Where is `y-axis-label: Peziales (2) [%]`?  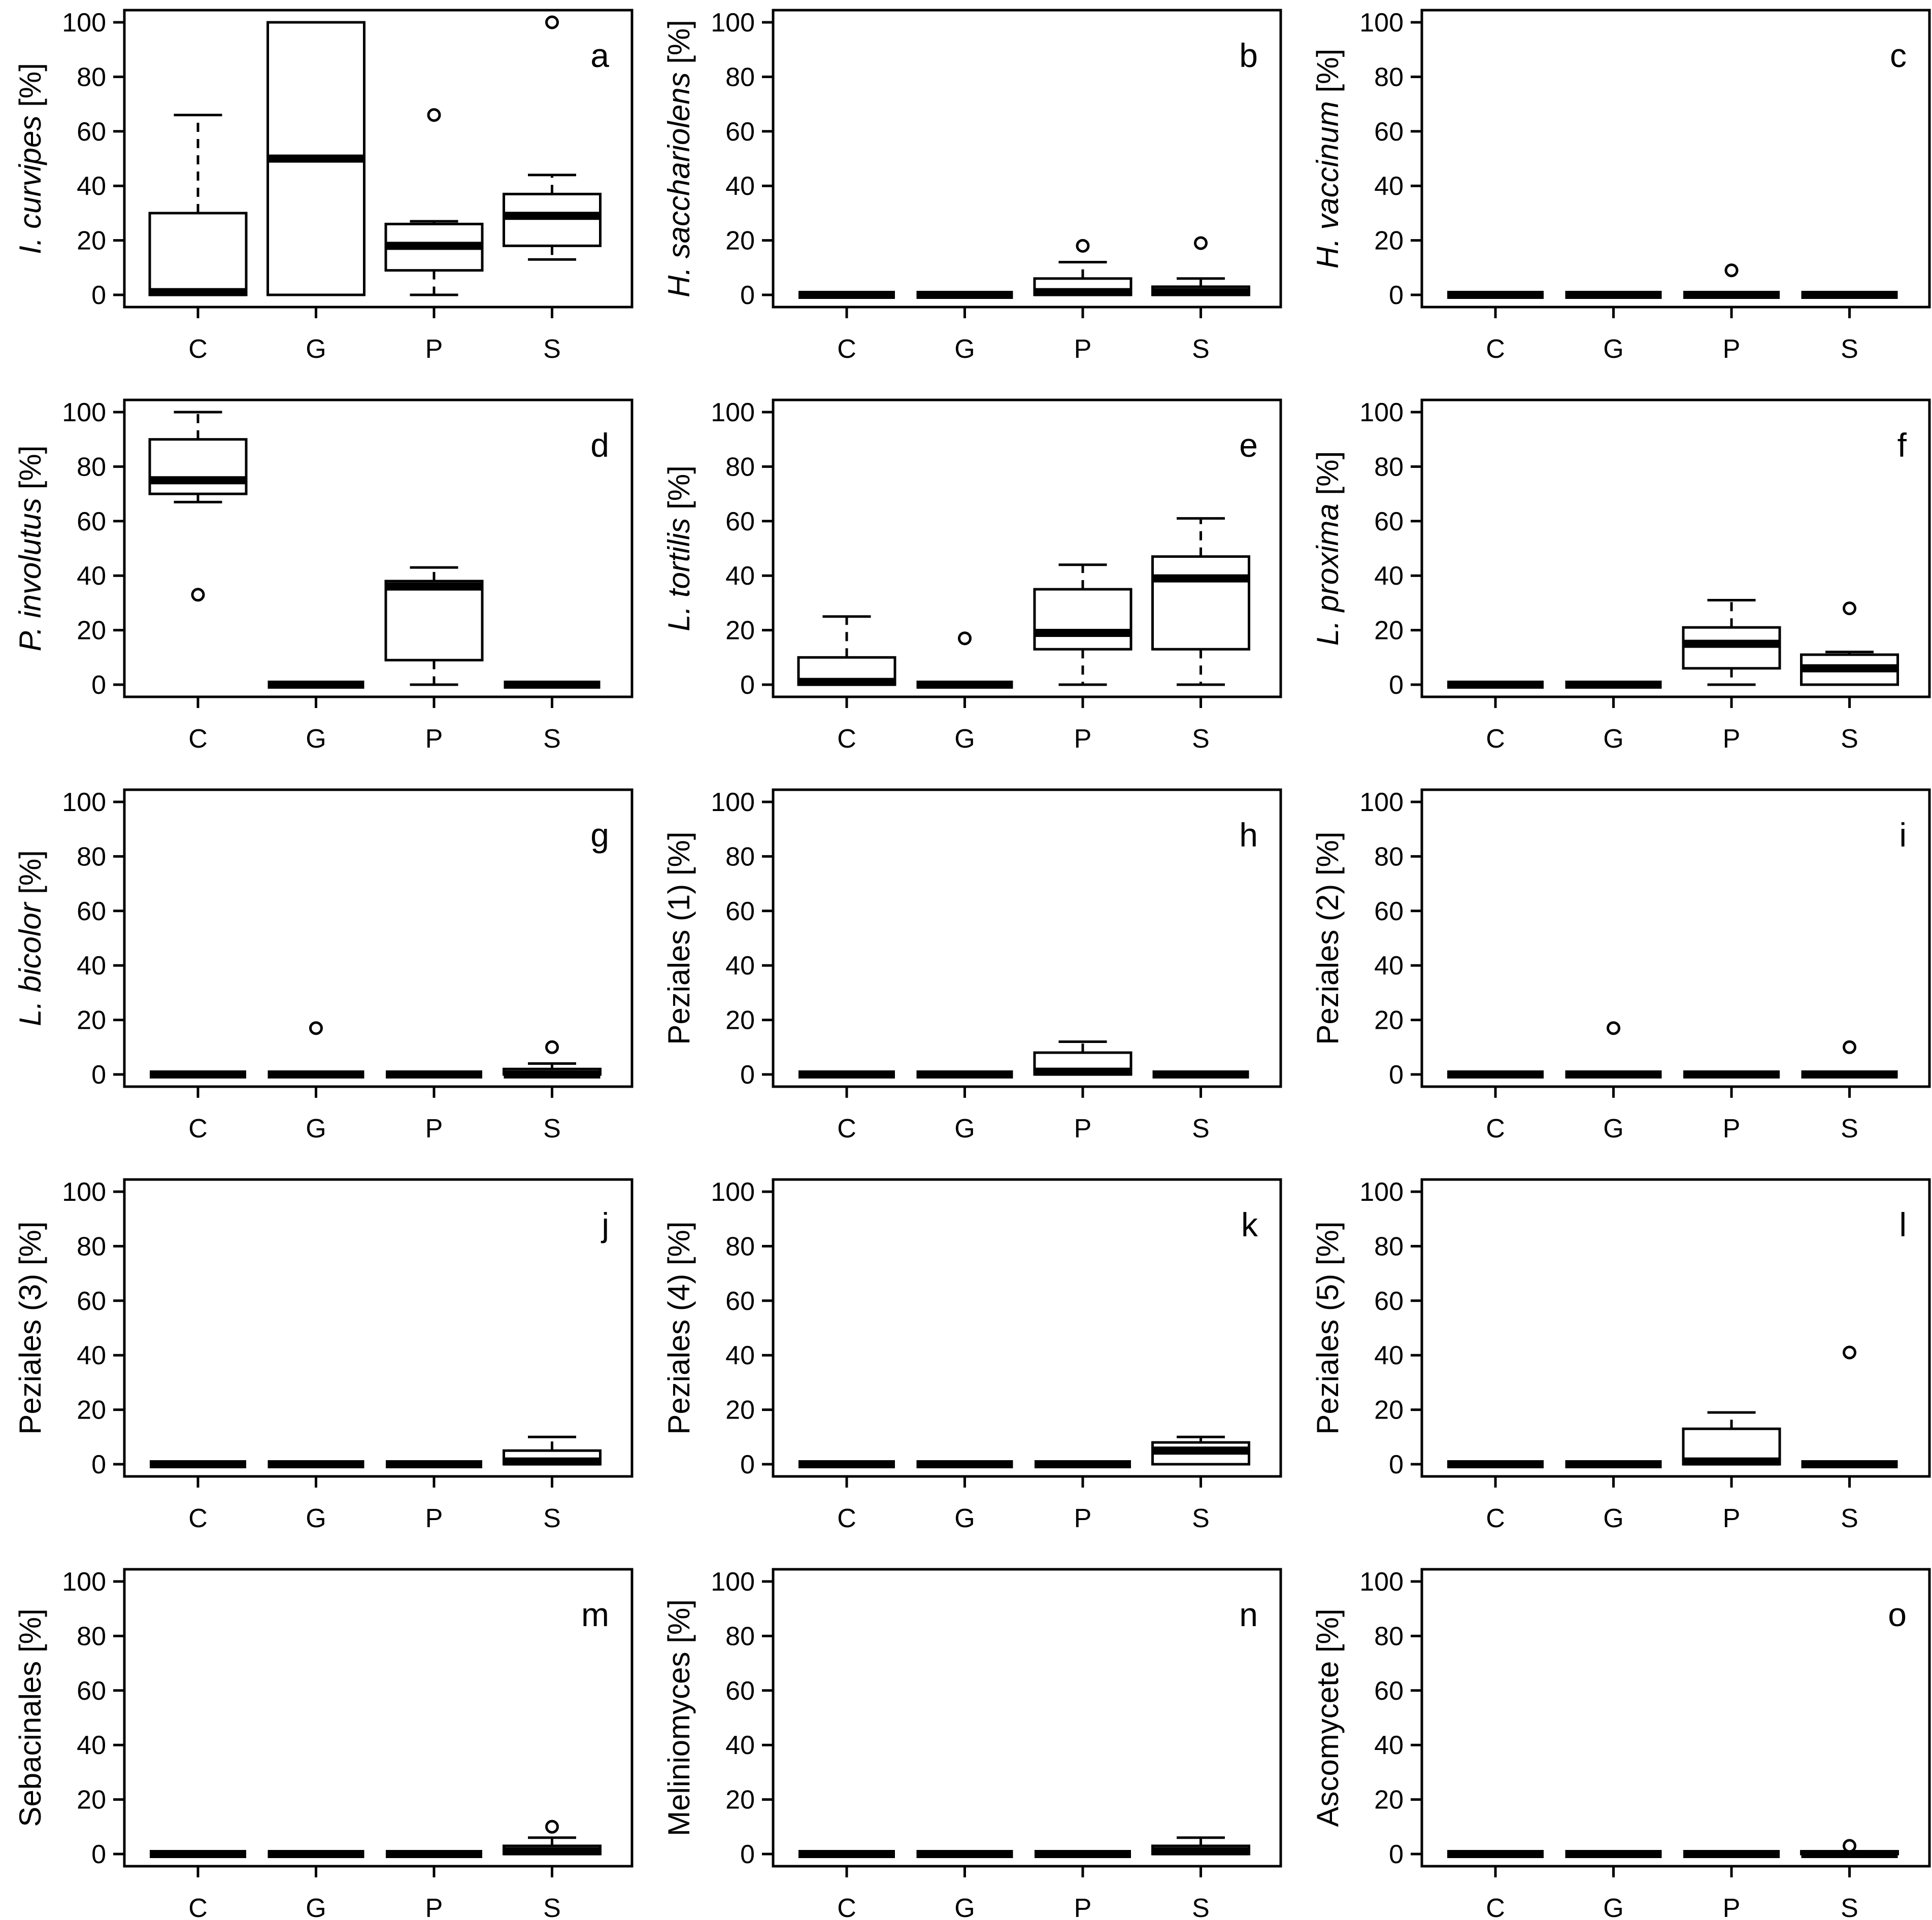 y-axis-label: Peziales (2) [%] is located at coordinates (1328, 938).